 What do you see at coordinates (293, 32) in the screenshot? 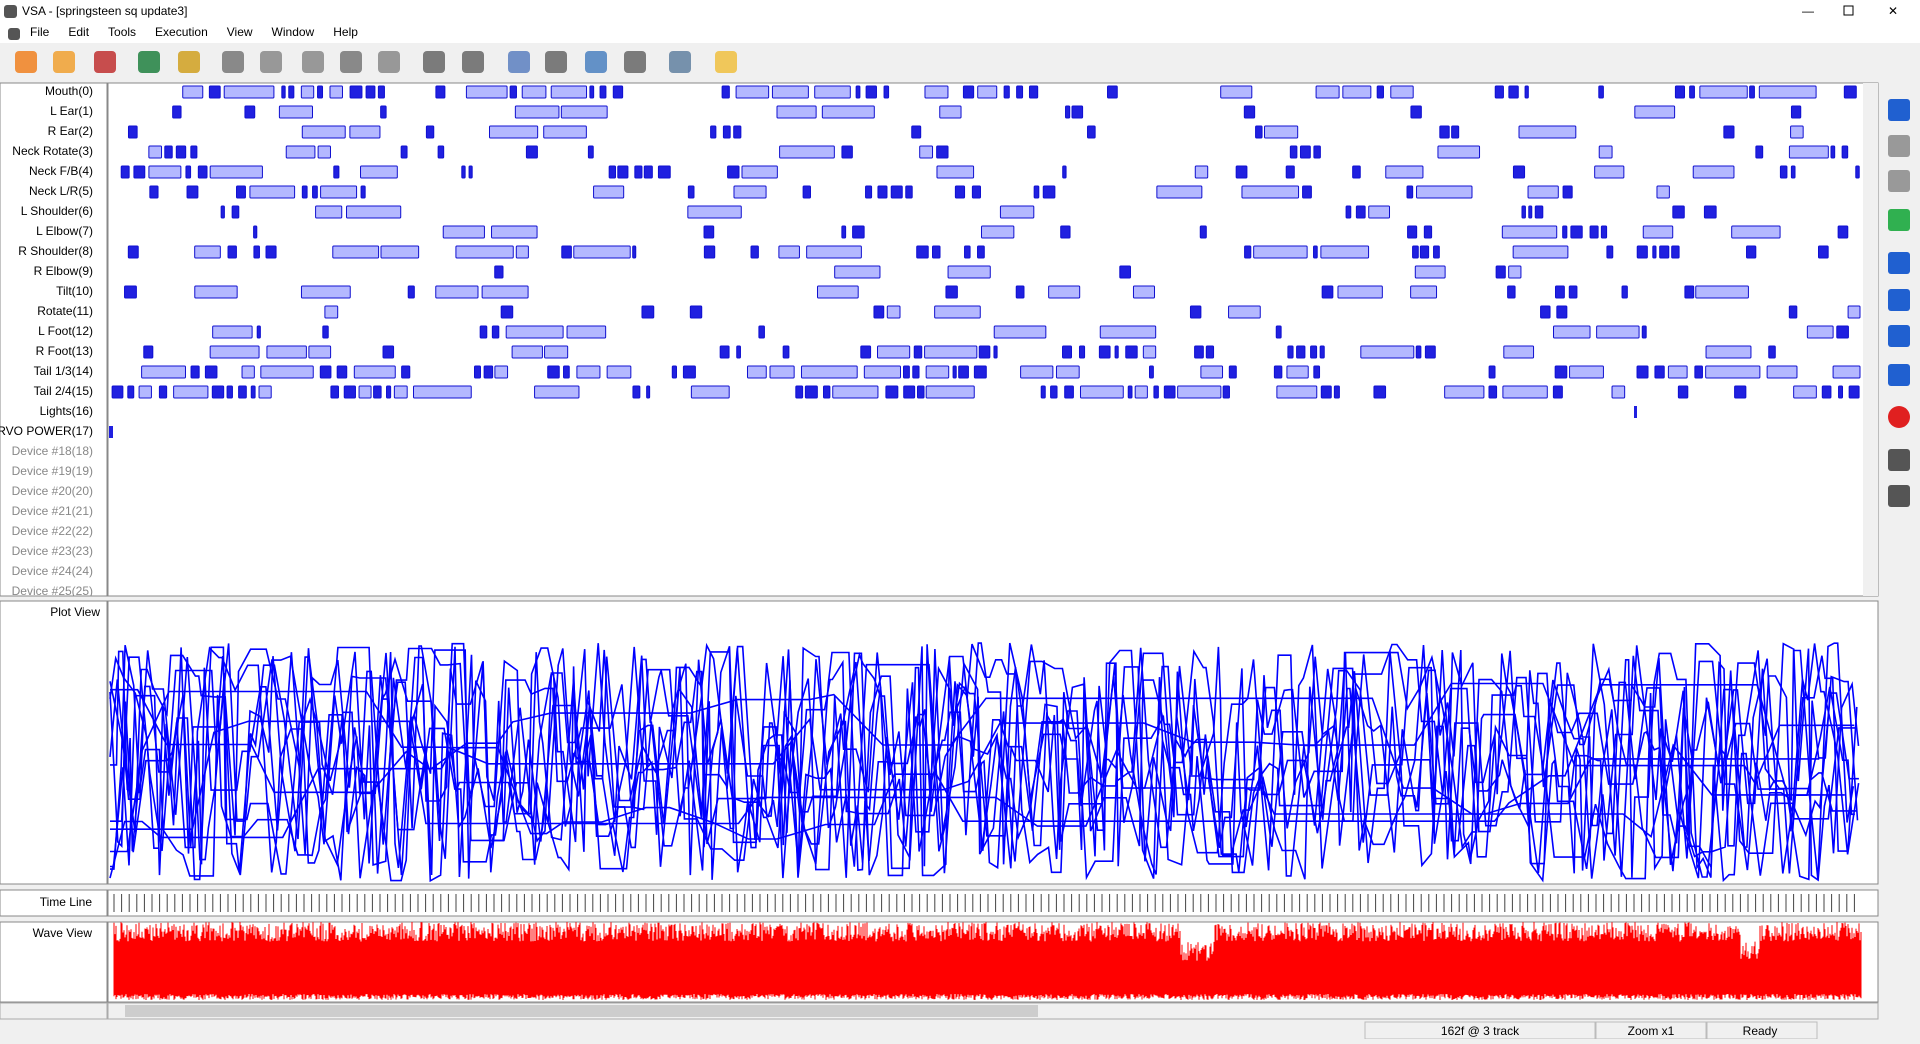
I see `menu-item: Window` at bounding box center [293, 32].